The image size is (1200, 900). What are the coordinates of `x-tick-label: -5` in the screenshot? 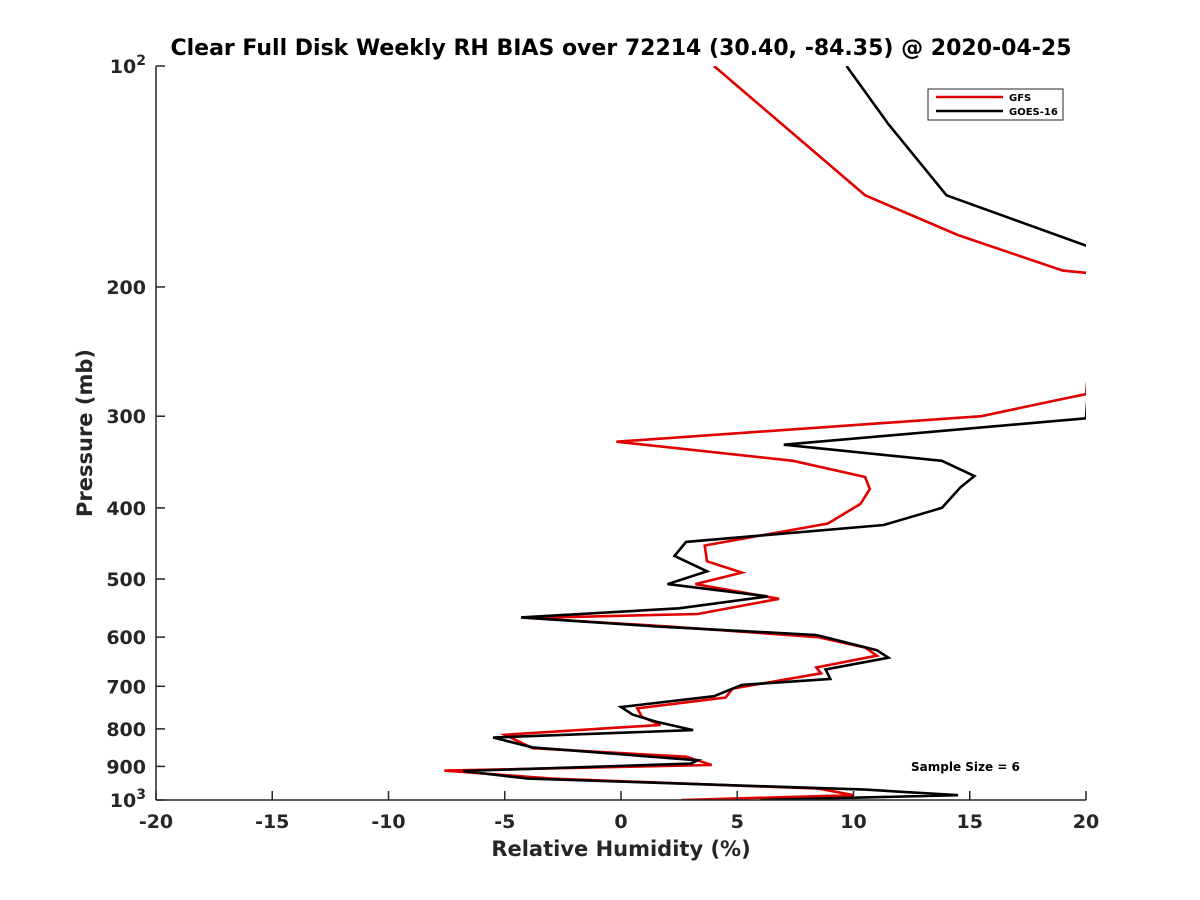 It's located at (504, 822).